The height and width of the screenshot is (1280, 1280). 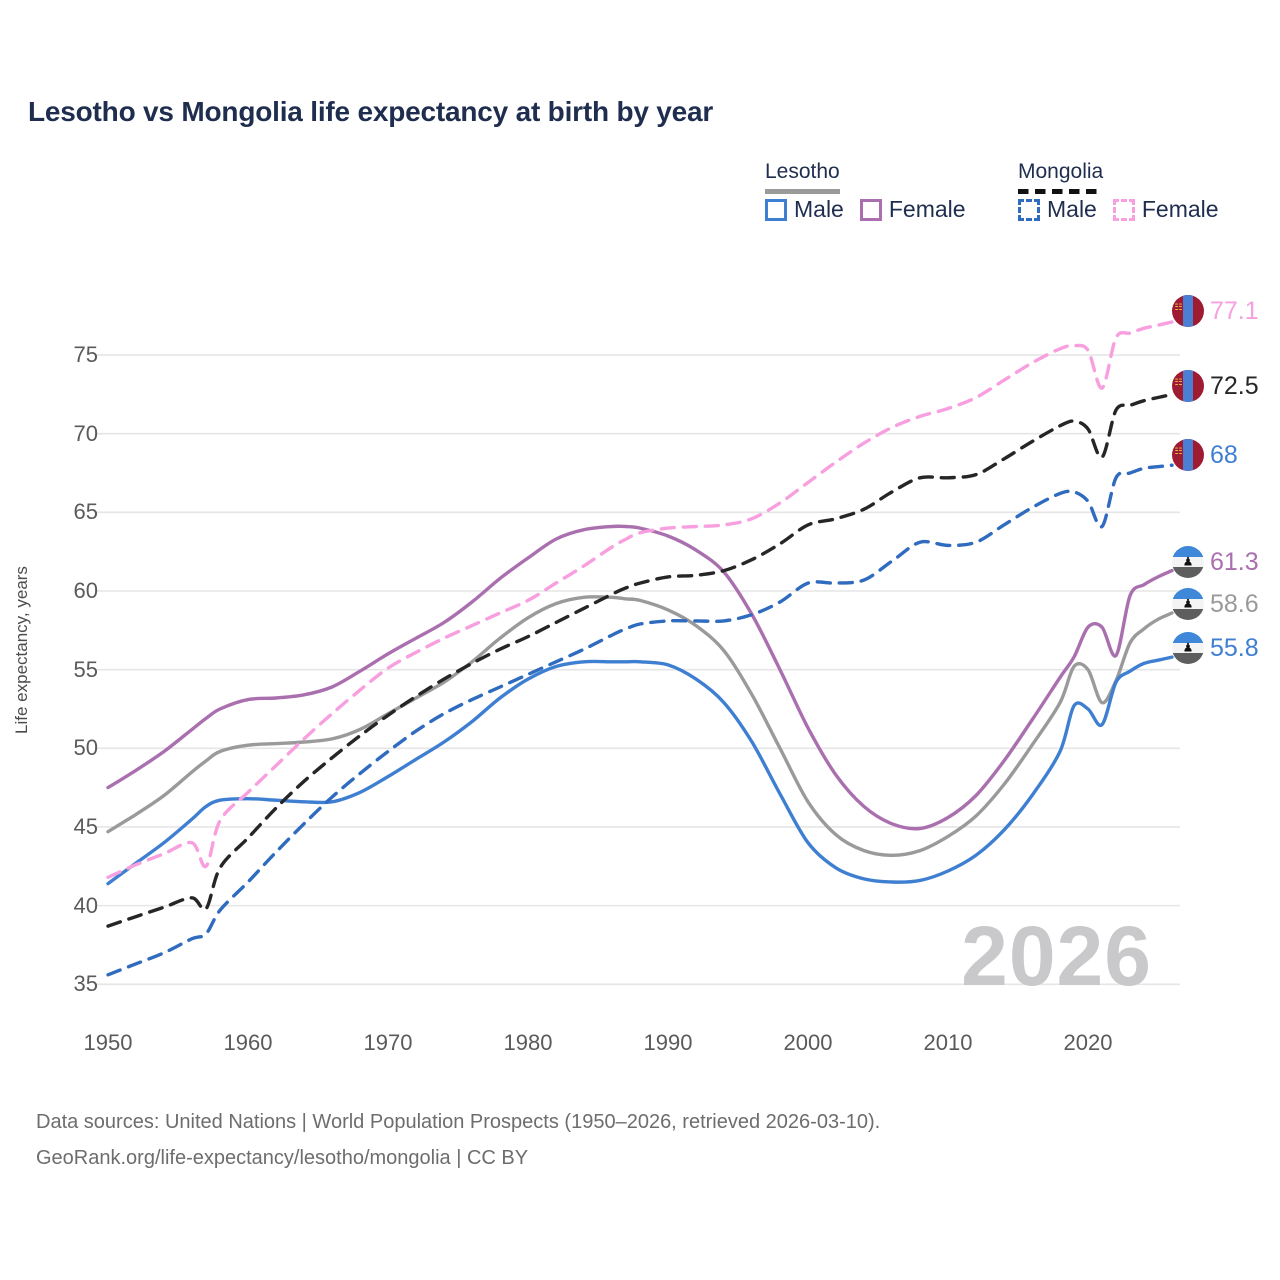 I want to click on end-label-value: 58.6, so click(x=1234, y=603).